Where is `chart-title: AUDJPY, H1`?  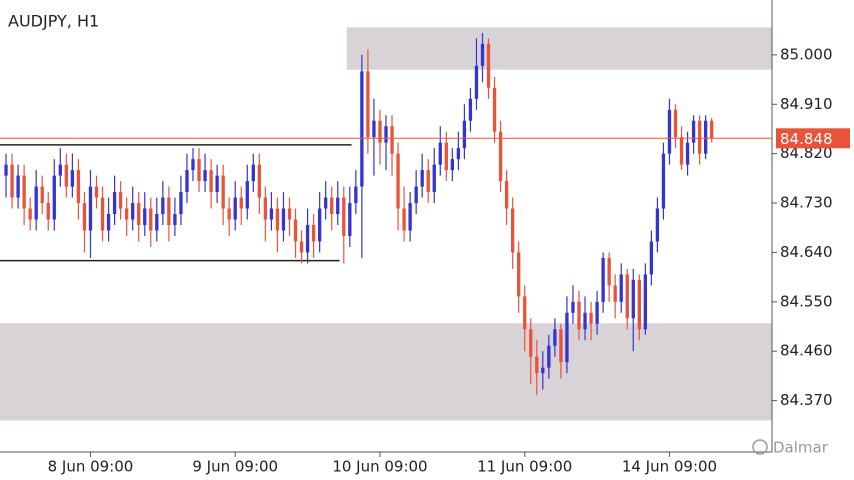 chart-title: AUDJPY, H1 is located at coordinates (53, 21).